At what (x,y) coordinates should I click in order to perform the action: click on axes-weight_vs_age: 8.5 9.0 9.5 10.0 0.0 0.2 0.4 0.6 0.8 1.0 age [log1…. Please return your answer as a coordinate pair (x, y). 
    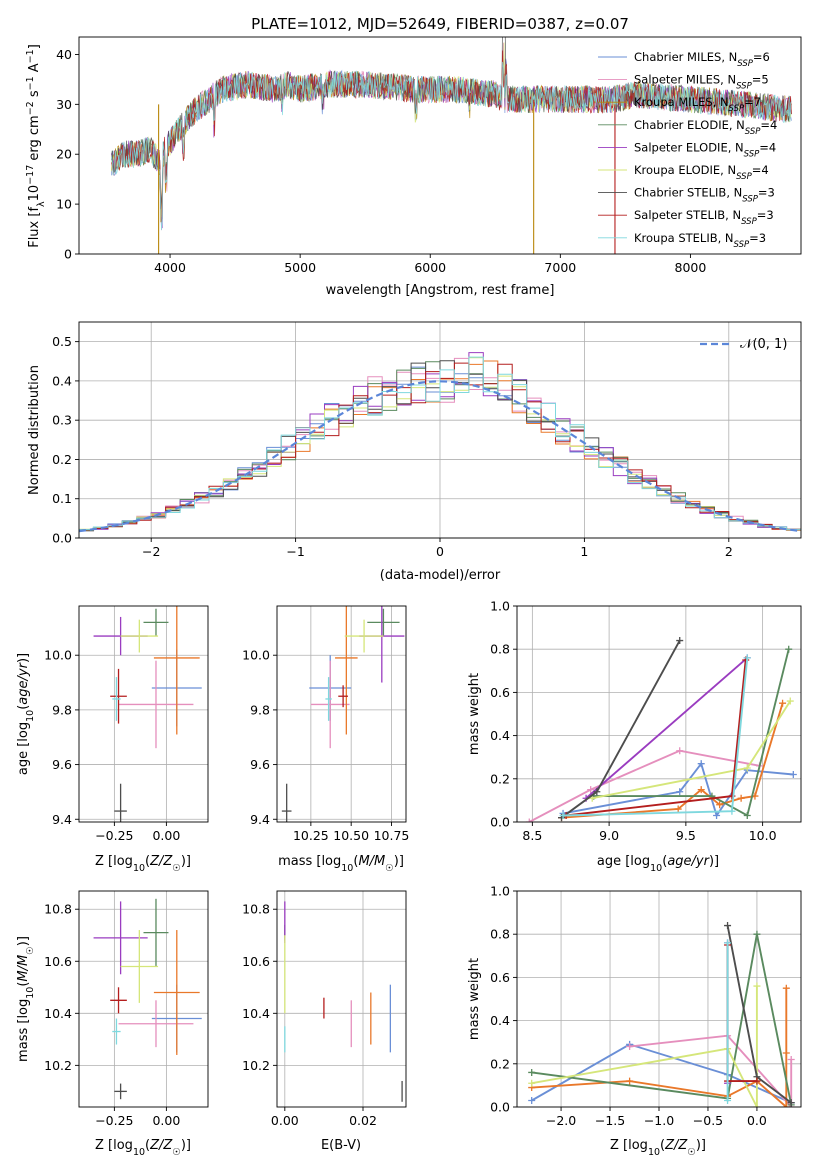
    Looking at the image, I should click on (634, 736).